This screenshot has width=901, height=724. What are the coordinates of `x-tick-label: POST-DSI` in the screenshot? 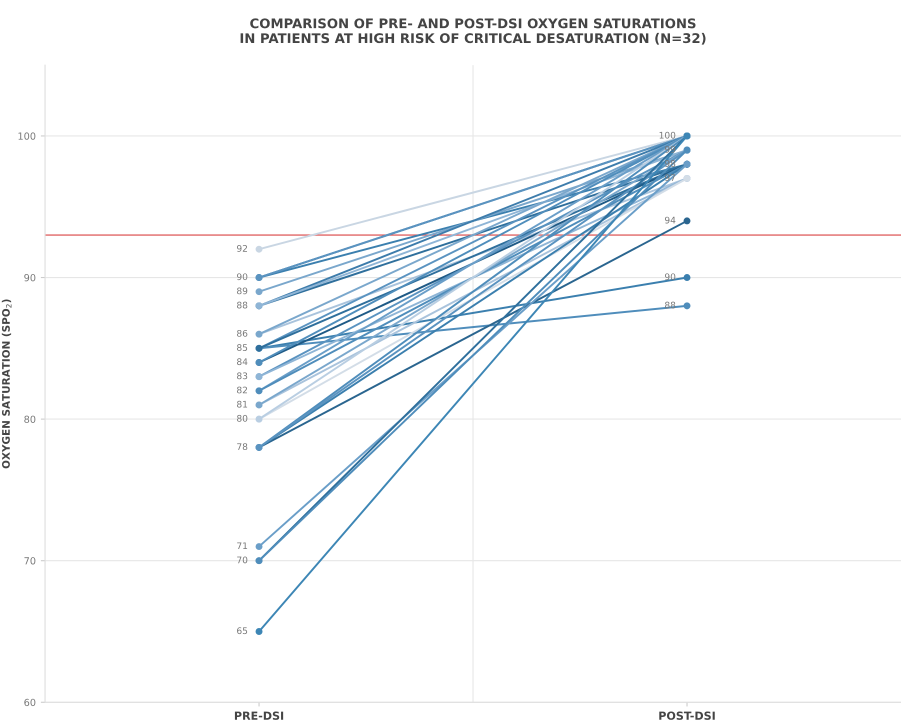 It's located at (687, 716).